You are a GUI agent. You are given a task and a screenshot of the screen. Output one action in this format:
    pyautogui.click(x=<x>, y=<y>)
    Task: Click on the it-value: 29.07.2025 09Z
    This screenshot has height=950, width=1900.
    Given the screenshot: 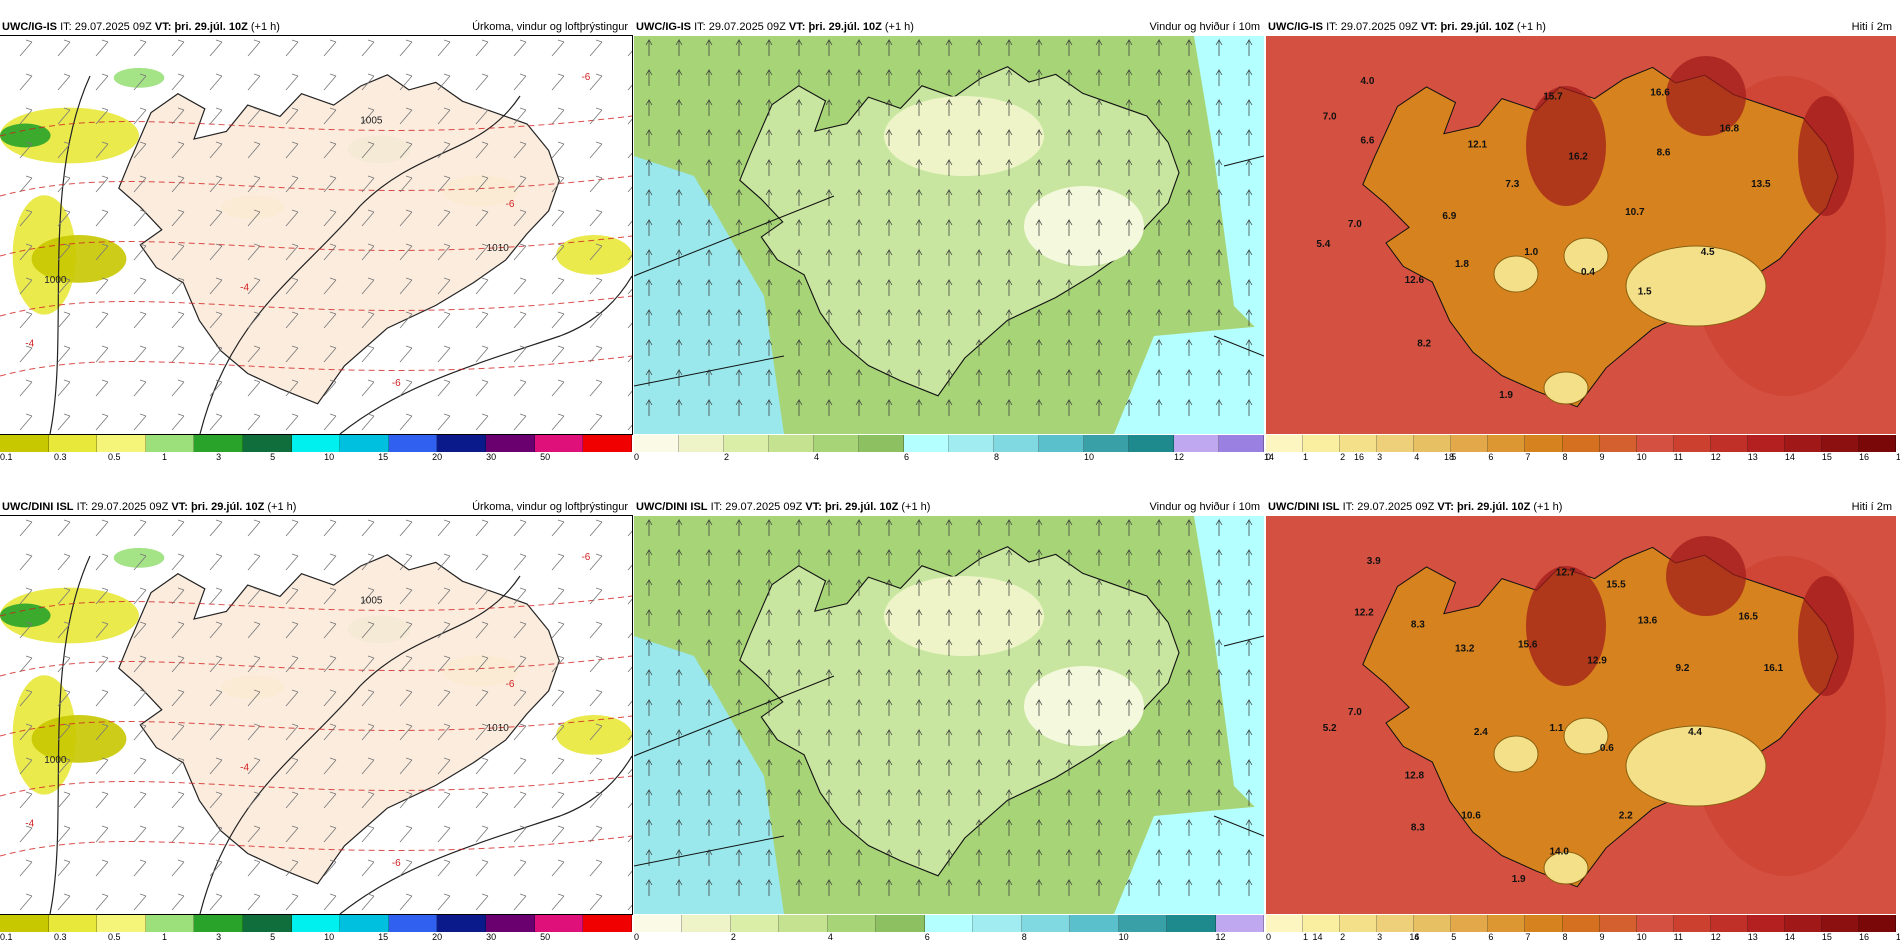 What is the action you would take?
    pyautogui.click(x=1396, y=507)
    